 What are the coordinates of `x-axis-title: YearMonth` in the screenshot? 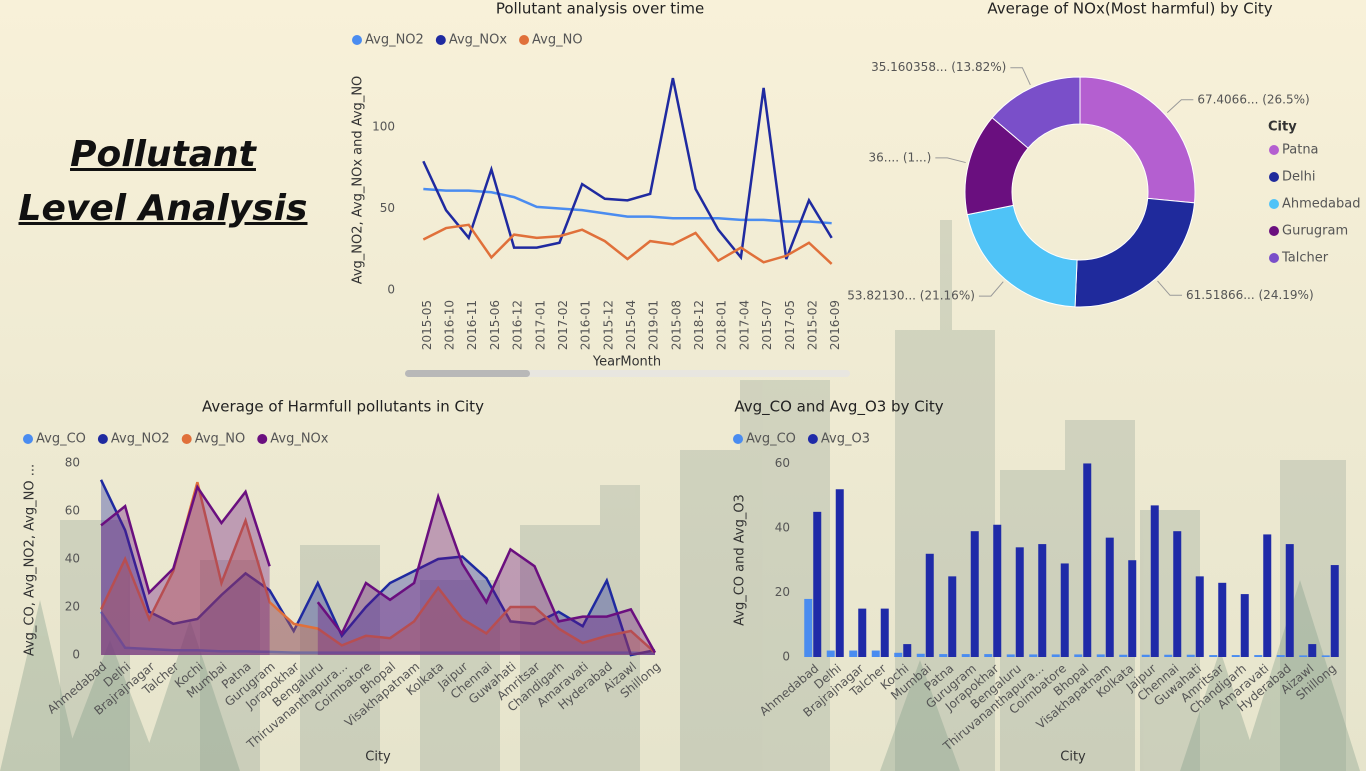 It's located at (626, 362).